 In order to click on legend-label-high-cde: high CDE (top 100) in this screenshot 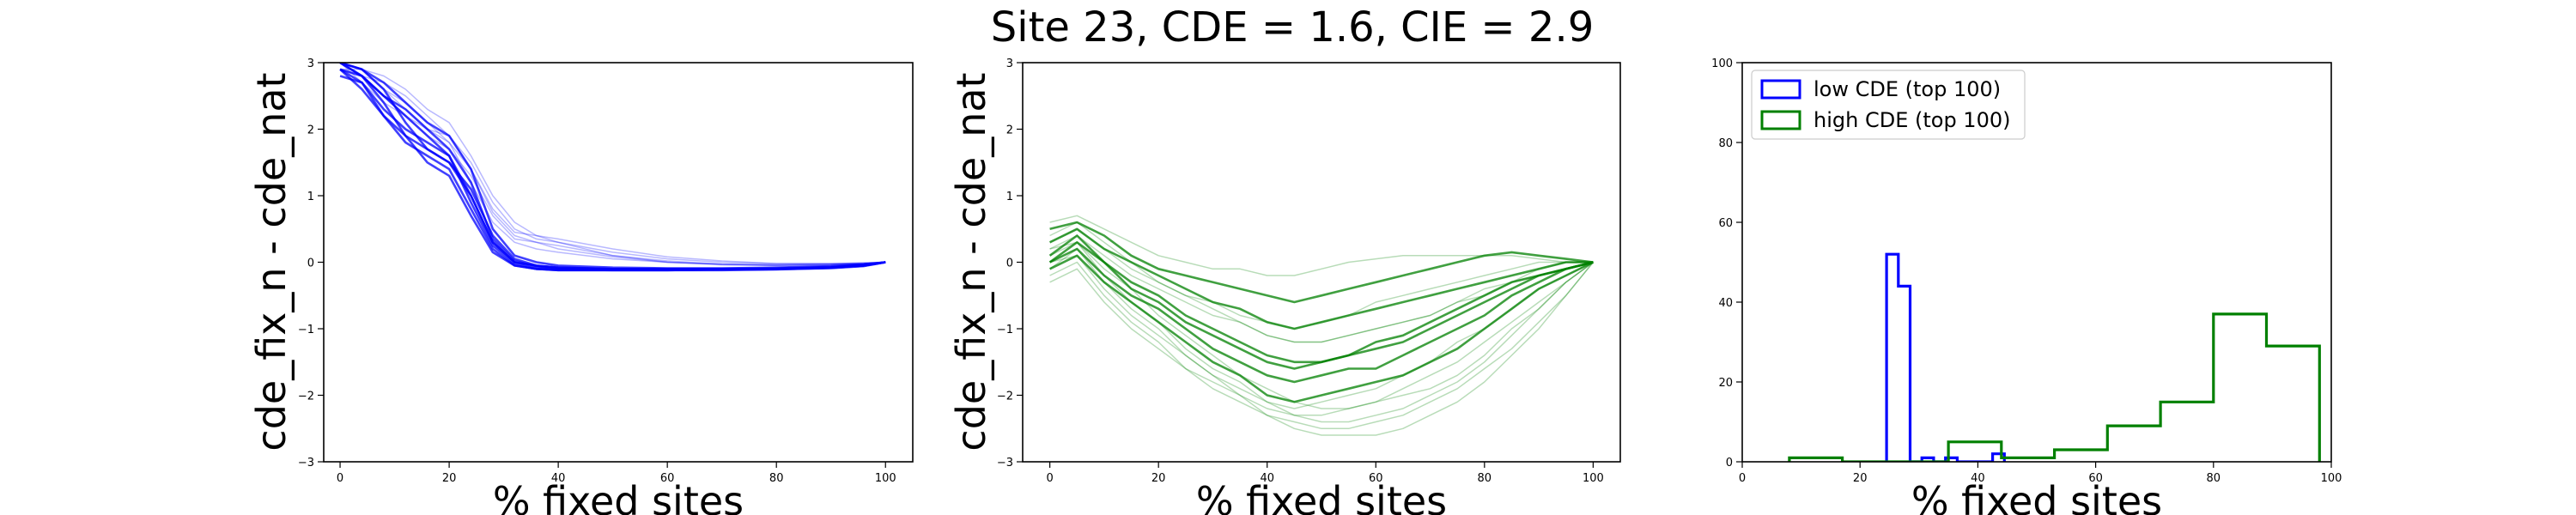, I will do `click(1912, 120)`.